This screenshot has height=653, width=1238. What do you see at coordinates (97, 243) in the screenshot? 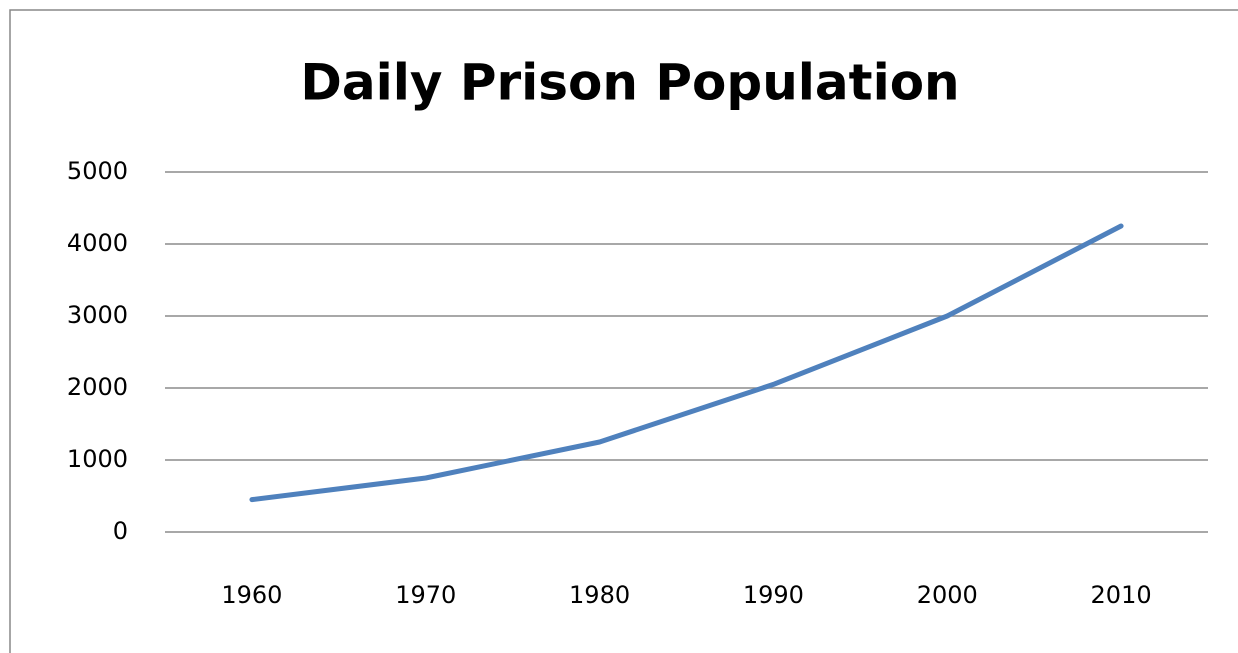
I see `y-tick-label: 4000` at bounding box center [97, 243].